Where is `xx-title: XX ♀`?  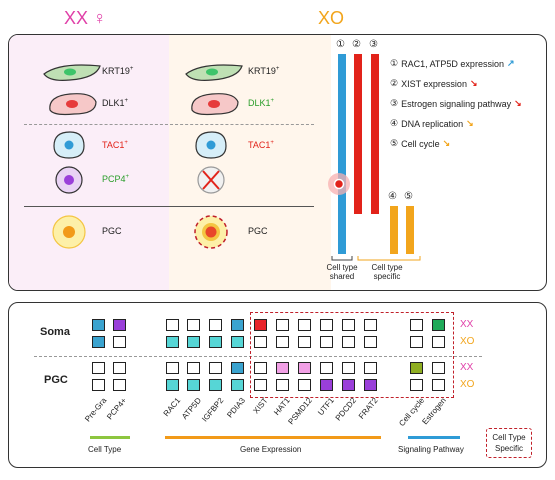 xx-title: XX ♀ is located at coordinates (85, 18).